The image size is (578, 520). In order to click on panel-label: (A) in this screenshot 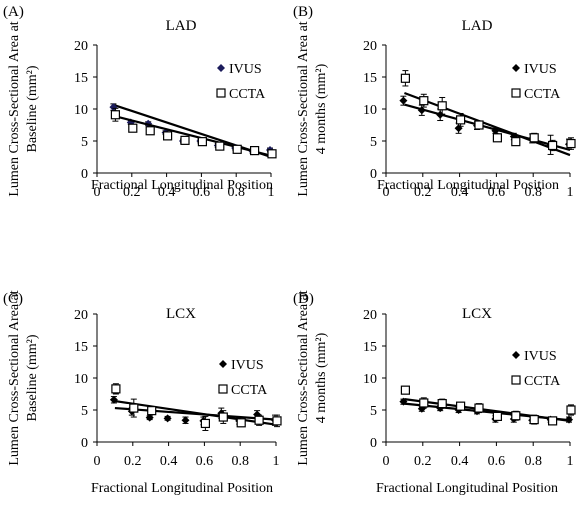, I will do `click(13, 12)`.